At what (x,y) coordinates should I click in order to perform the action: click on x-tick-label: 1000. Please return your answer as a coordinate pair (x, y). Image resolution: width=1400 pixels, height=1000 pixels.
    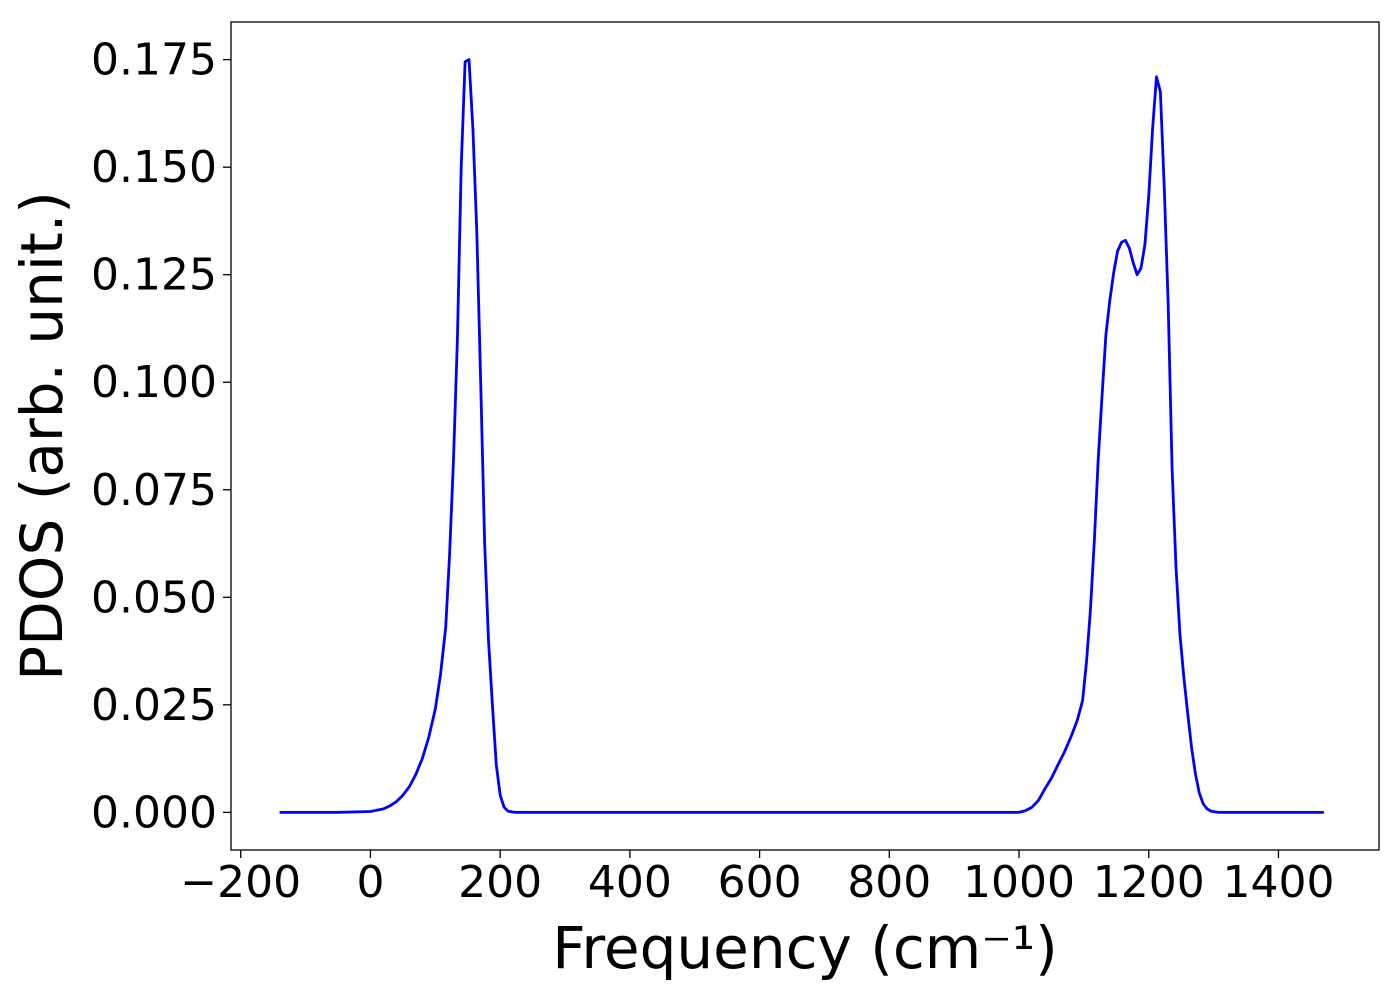
    Looking at the image, I should click on (1019, 882).